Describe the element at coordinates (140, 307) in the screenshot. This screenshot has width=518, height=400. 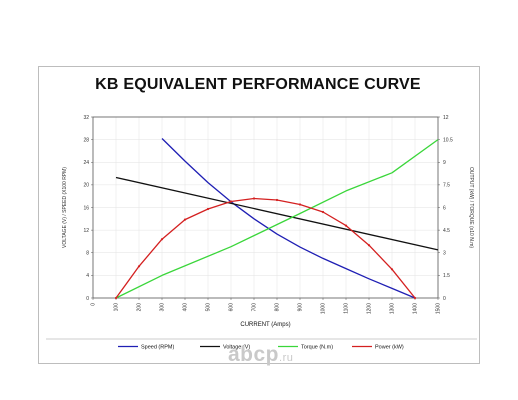
I see `x-tick-label: 200` at that location.